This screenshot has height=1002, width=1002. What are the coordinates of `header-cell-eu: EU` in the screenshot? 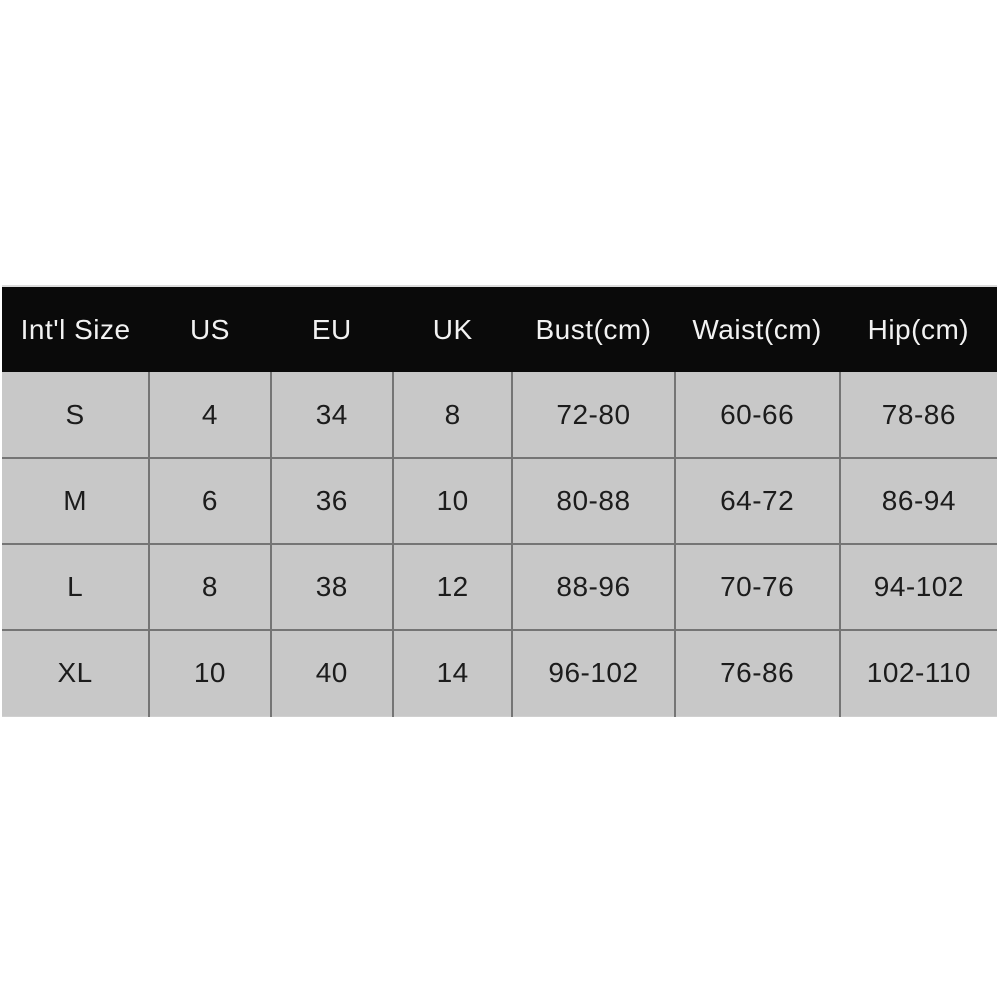 It's located at (331, 329).